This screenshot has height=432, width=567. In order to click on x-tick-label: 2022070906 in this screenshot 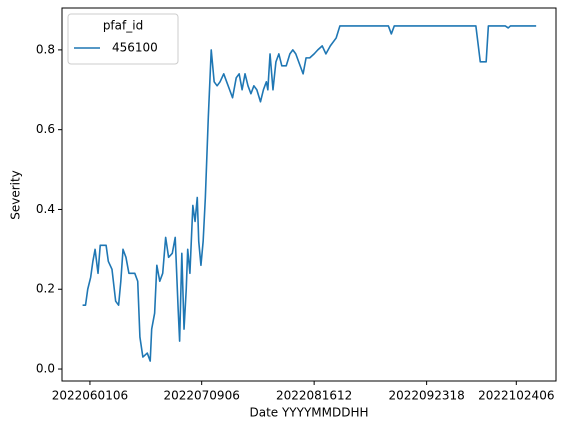, I will do `click(201, 396)`.